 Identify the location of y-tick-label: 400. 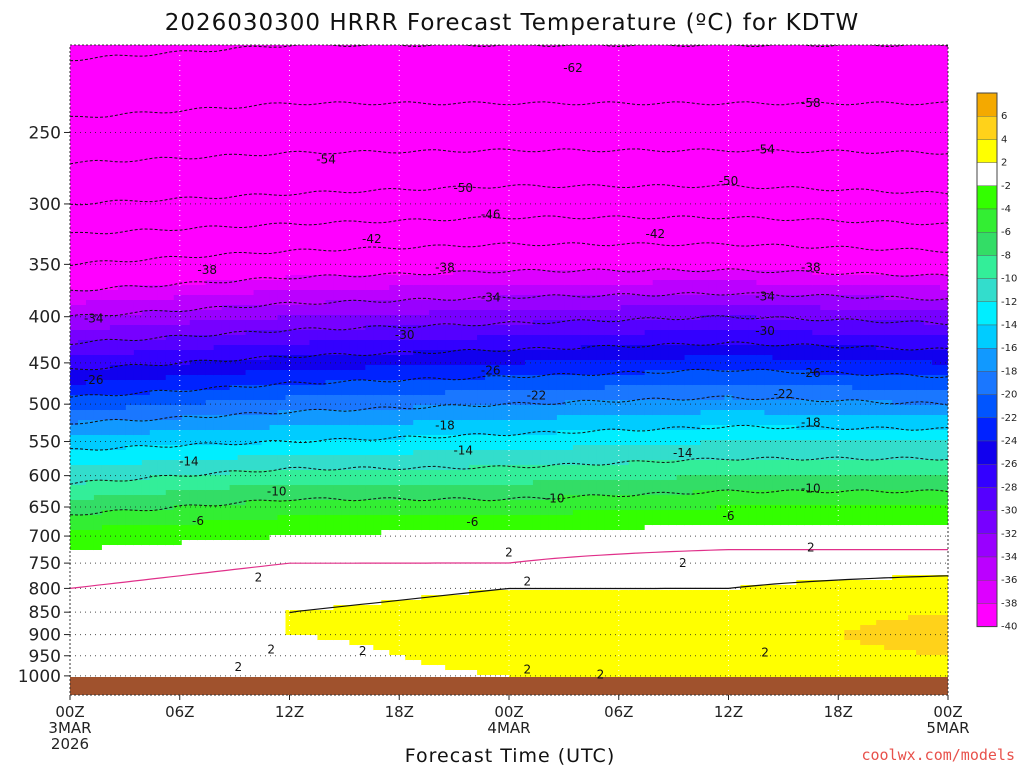
(45, 318).